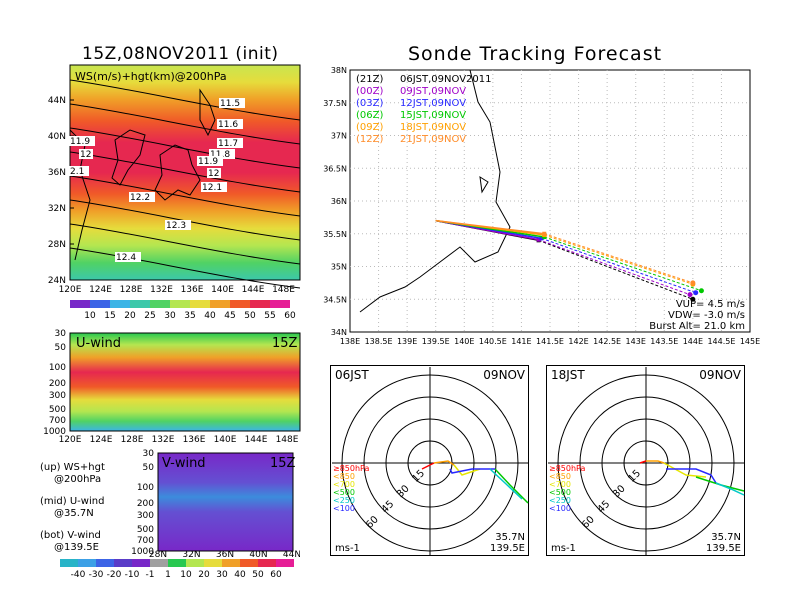 The width and height of the screenshot is (792, 612). I want to click on uwind-p-tick: 700, so click(57, 421).